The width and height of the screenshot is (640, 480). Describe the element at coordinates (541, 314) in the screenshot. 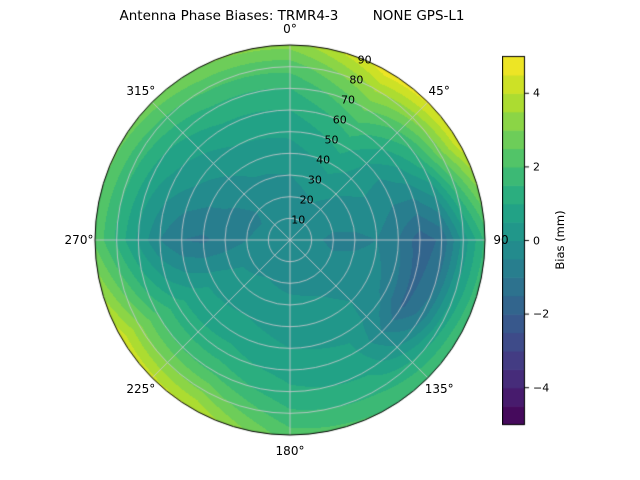

I see `colorbar-tick-label: −2` at that location.